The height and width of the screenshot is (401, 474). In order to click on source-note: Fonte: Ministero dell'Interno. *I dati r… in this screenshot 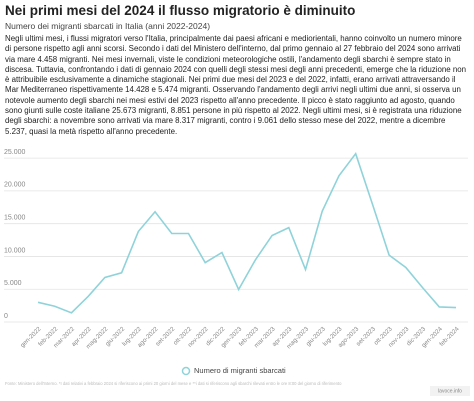, I will do `click(173, 383)`.